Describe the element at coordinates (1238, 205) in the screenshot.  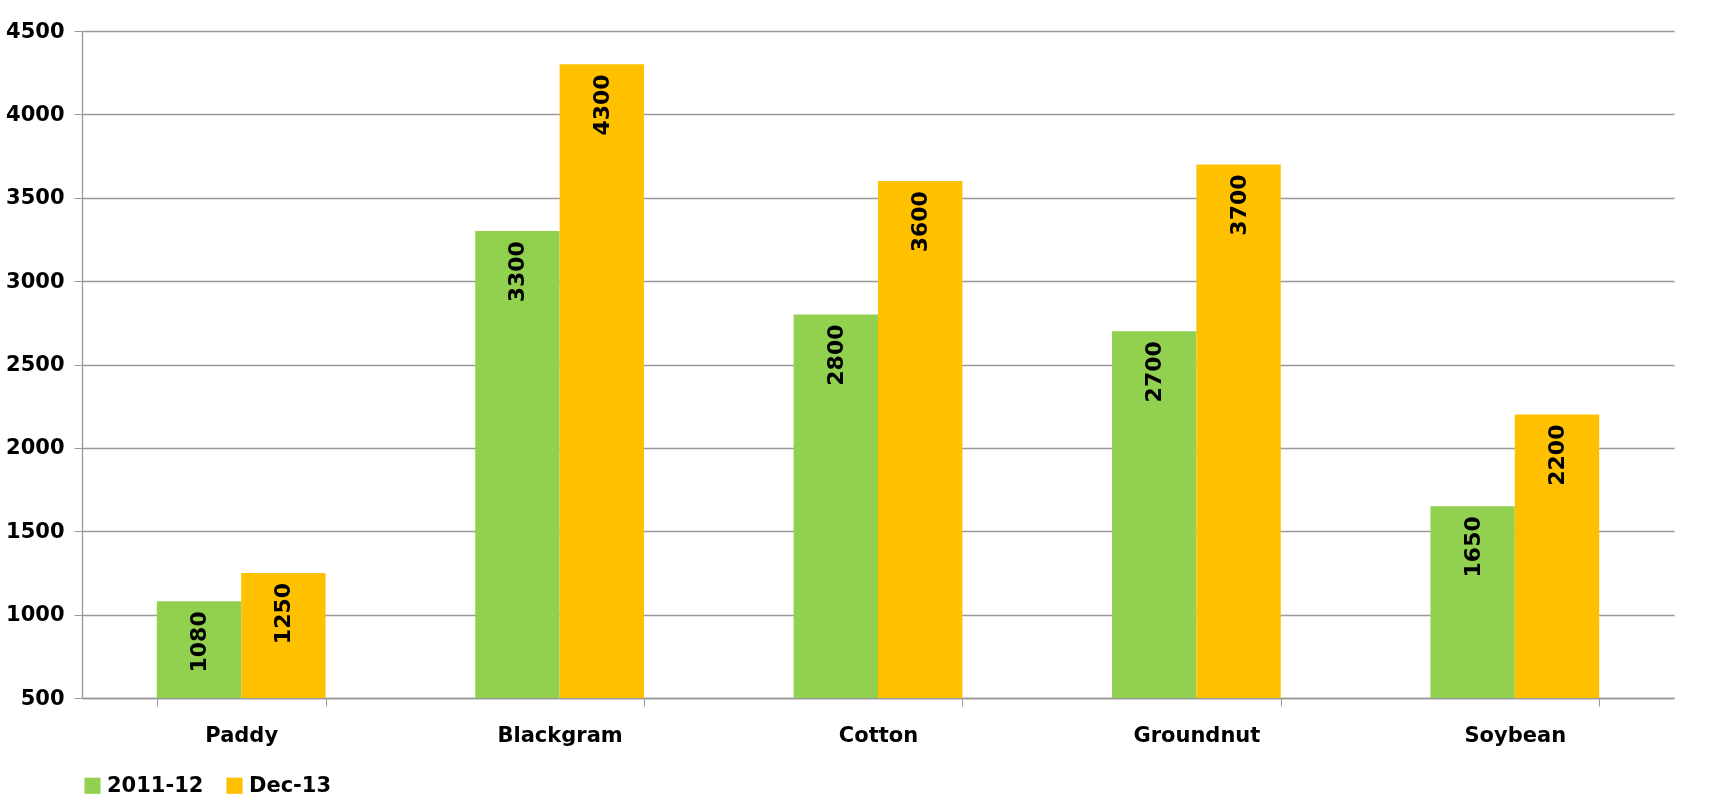
I see `data-label: 3700` at that location.